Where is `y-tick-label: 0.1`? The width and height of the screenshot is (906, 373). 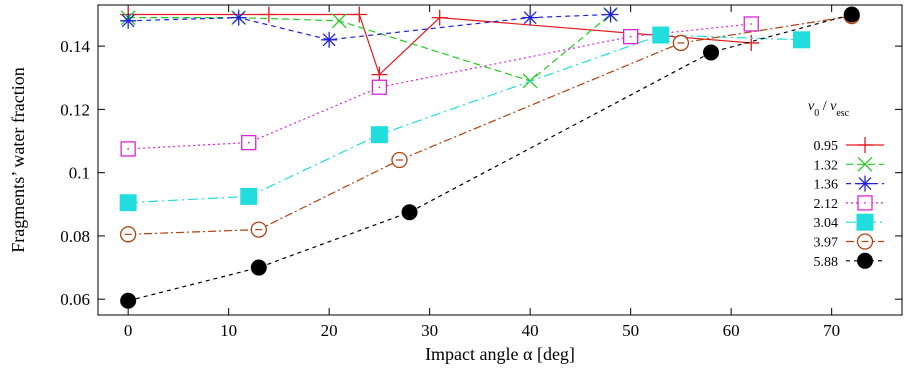 y-tick-label: 0.1 is located at coordinates (79, 173).